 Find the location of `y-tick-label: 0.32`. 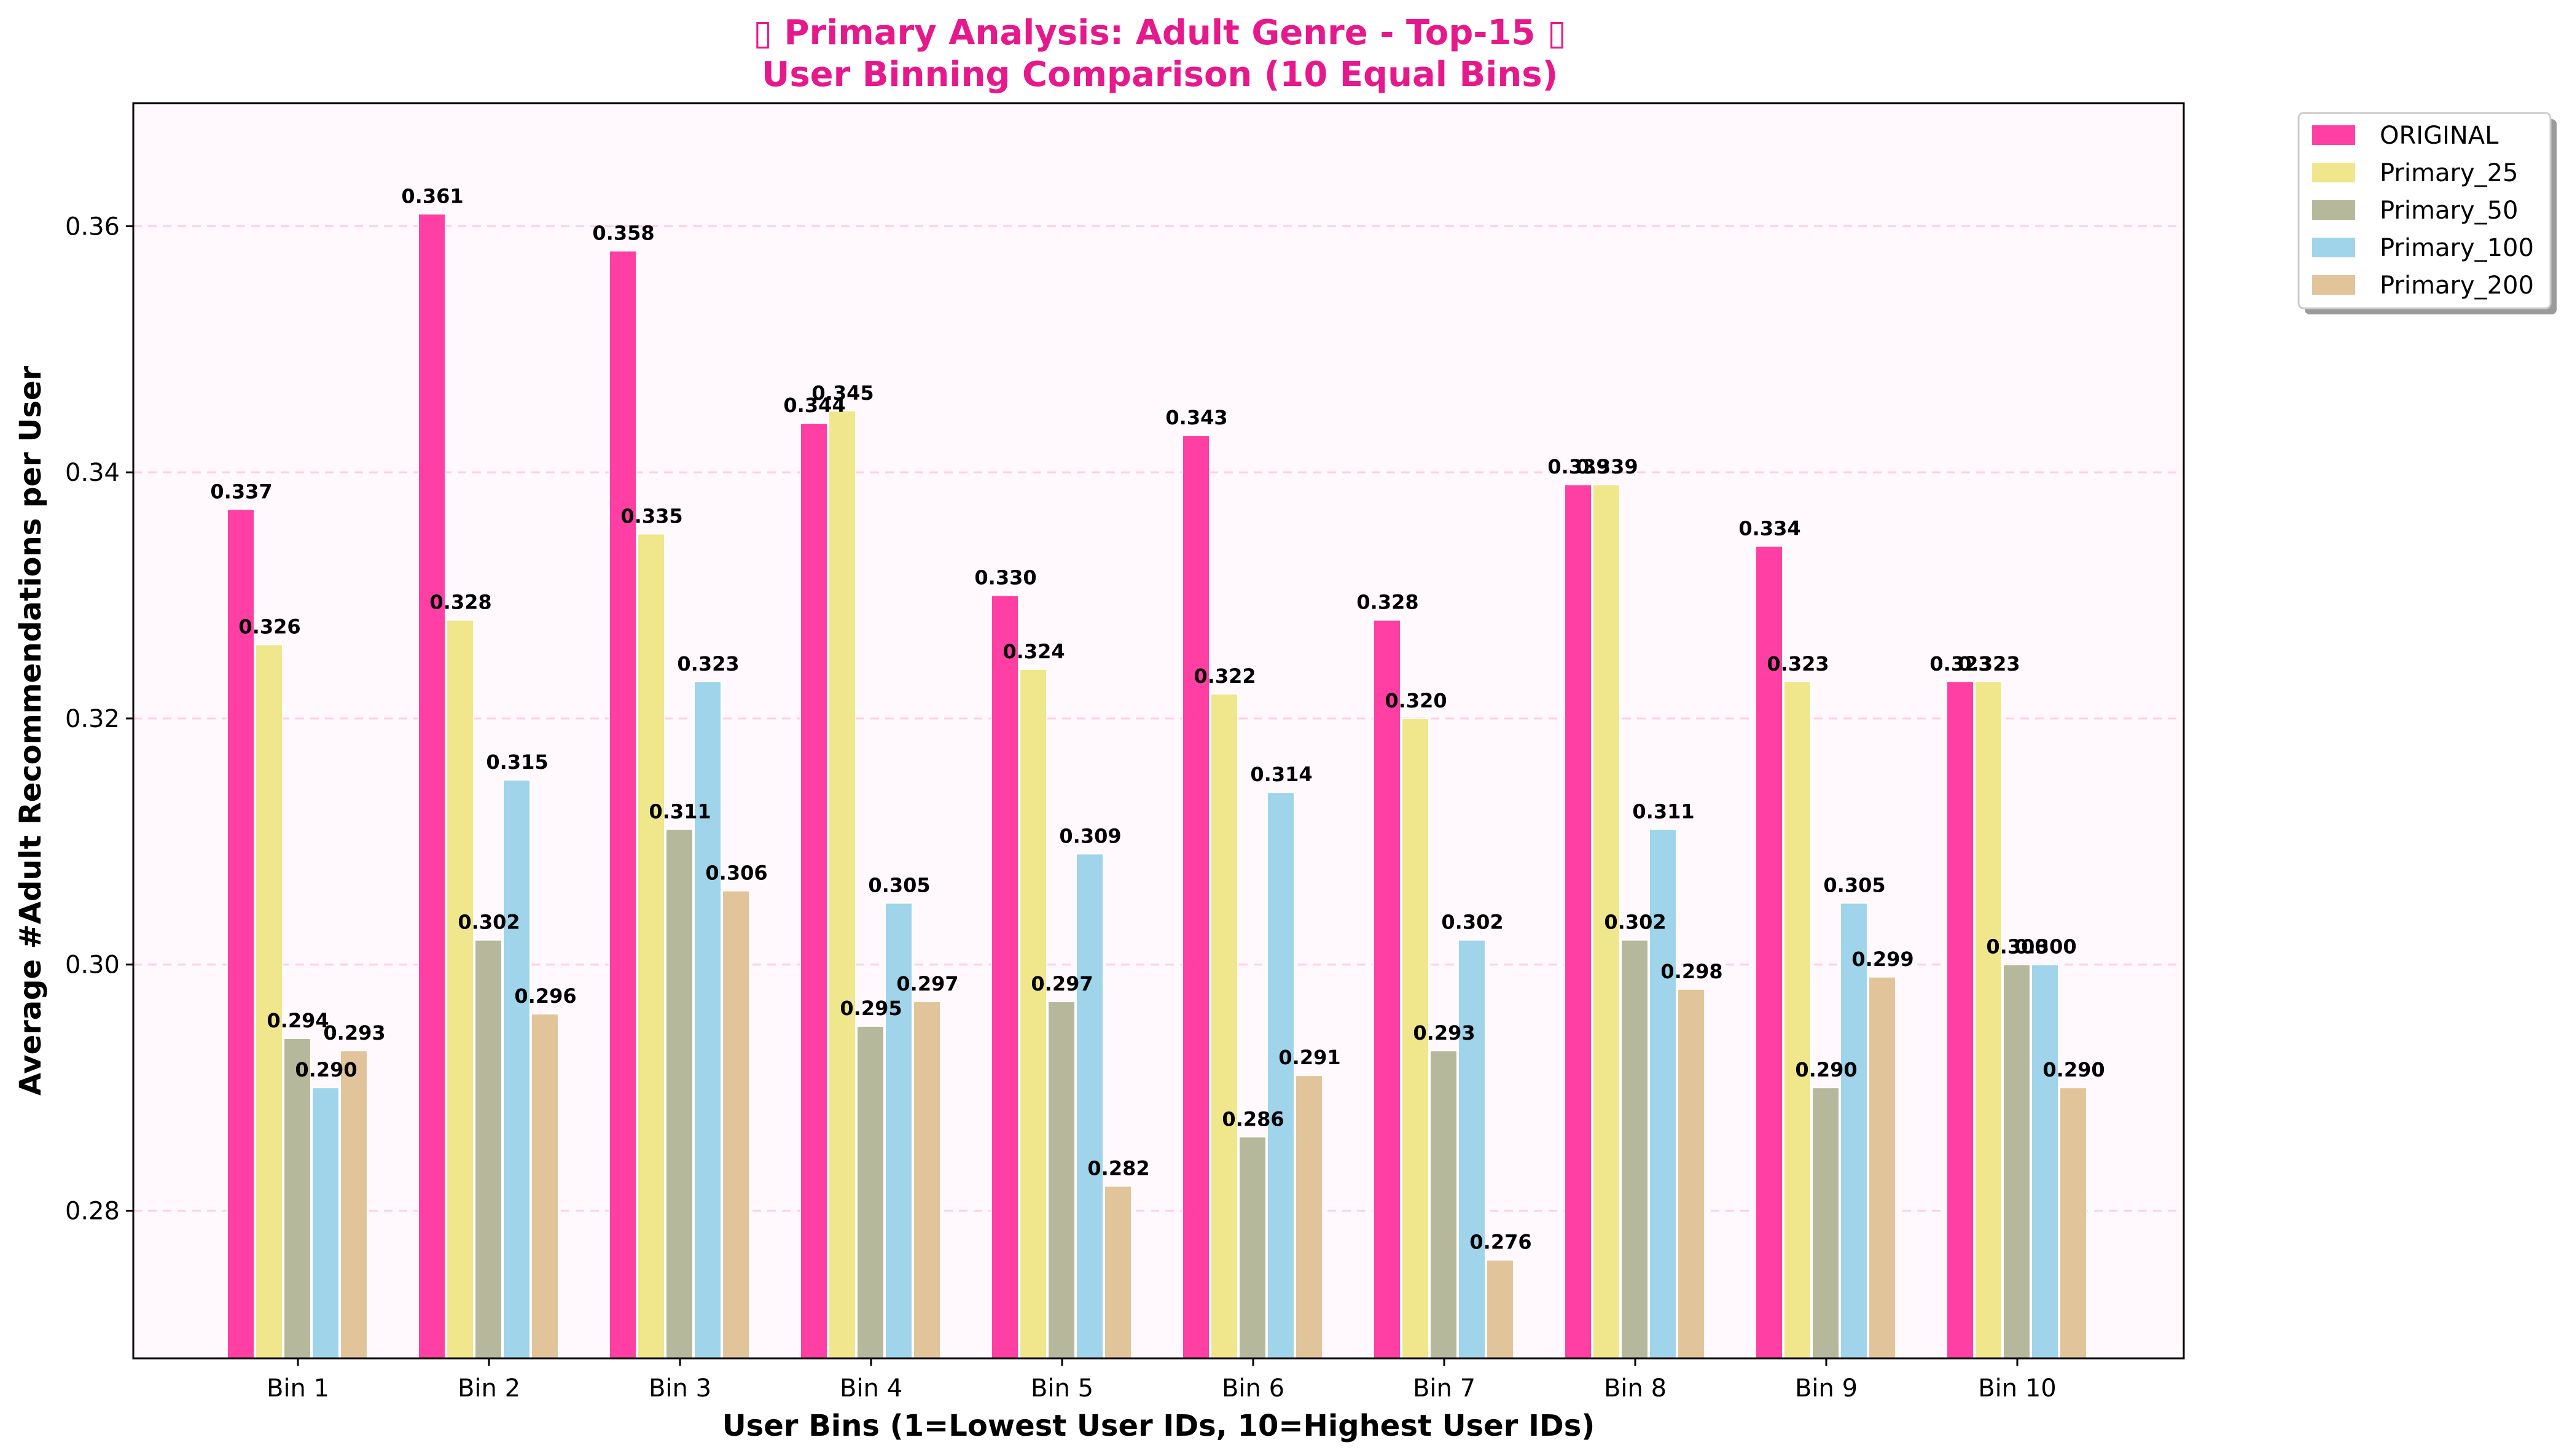

y-tick-label: 0.32 is located at coordinates (93, 719).